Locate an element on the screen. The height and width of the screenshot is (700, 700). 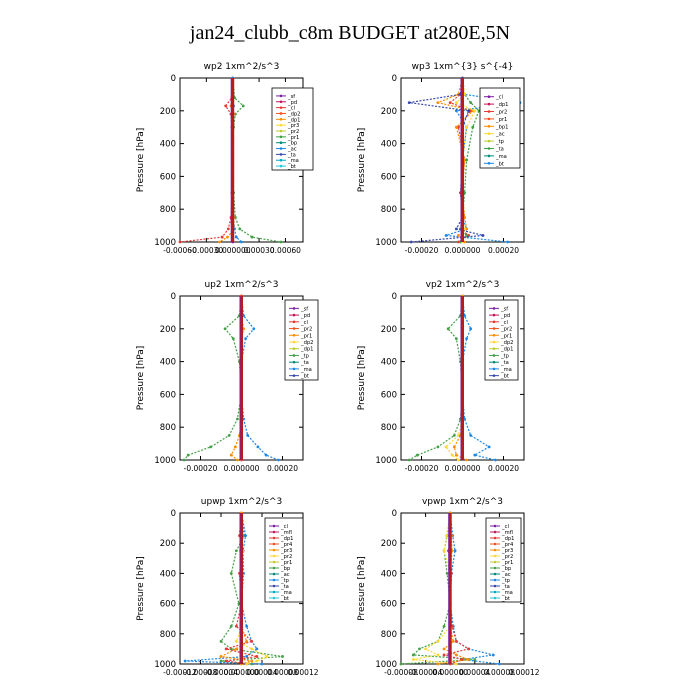
legend-entry: _dp2 is located at coordinates (293, 114).